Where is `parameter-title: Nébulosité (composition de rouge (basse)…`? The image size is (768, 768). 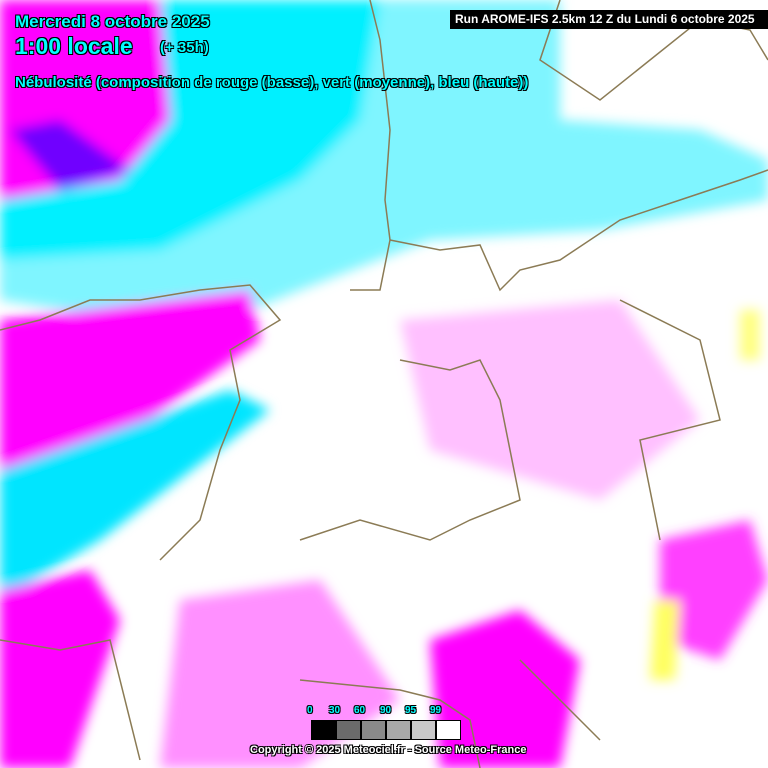 parameter-title: Nébulosité (composition de rouge (basse)… is located at coordinates (272, 82).